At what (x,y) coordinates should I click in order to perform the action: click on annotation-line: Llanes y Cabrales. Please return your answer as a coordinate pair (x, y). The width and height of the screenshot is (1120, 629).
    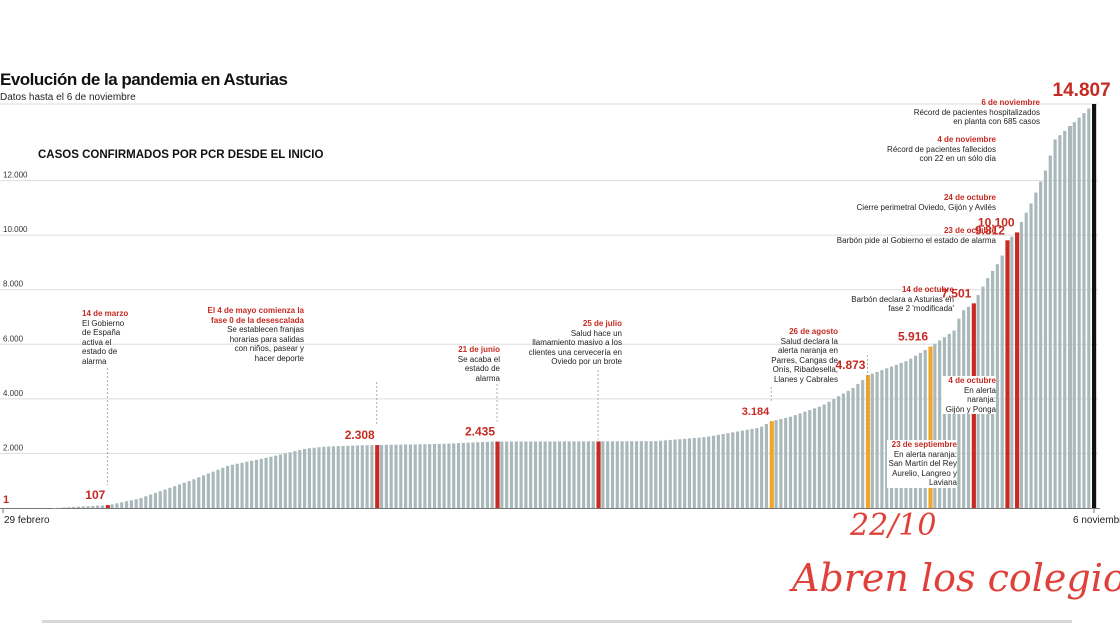
    Looking at the image, I should click on (805, 379).